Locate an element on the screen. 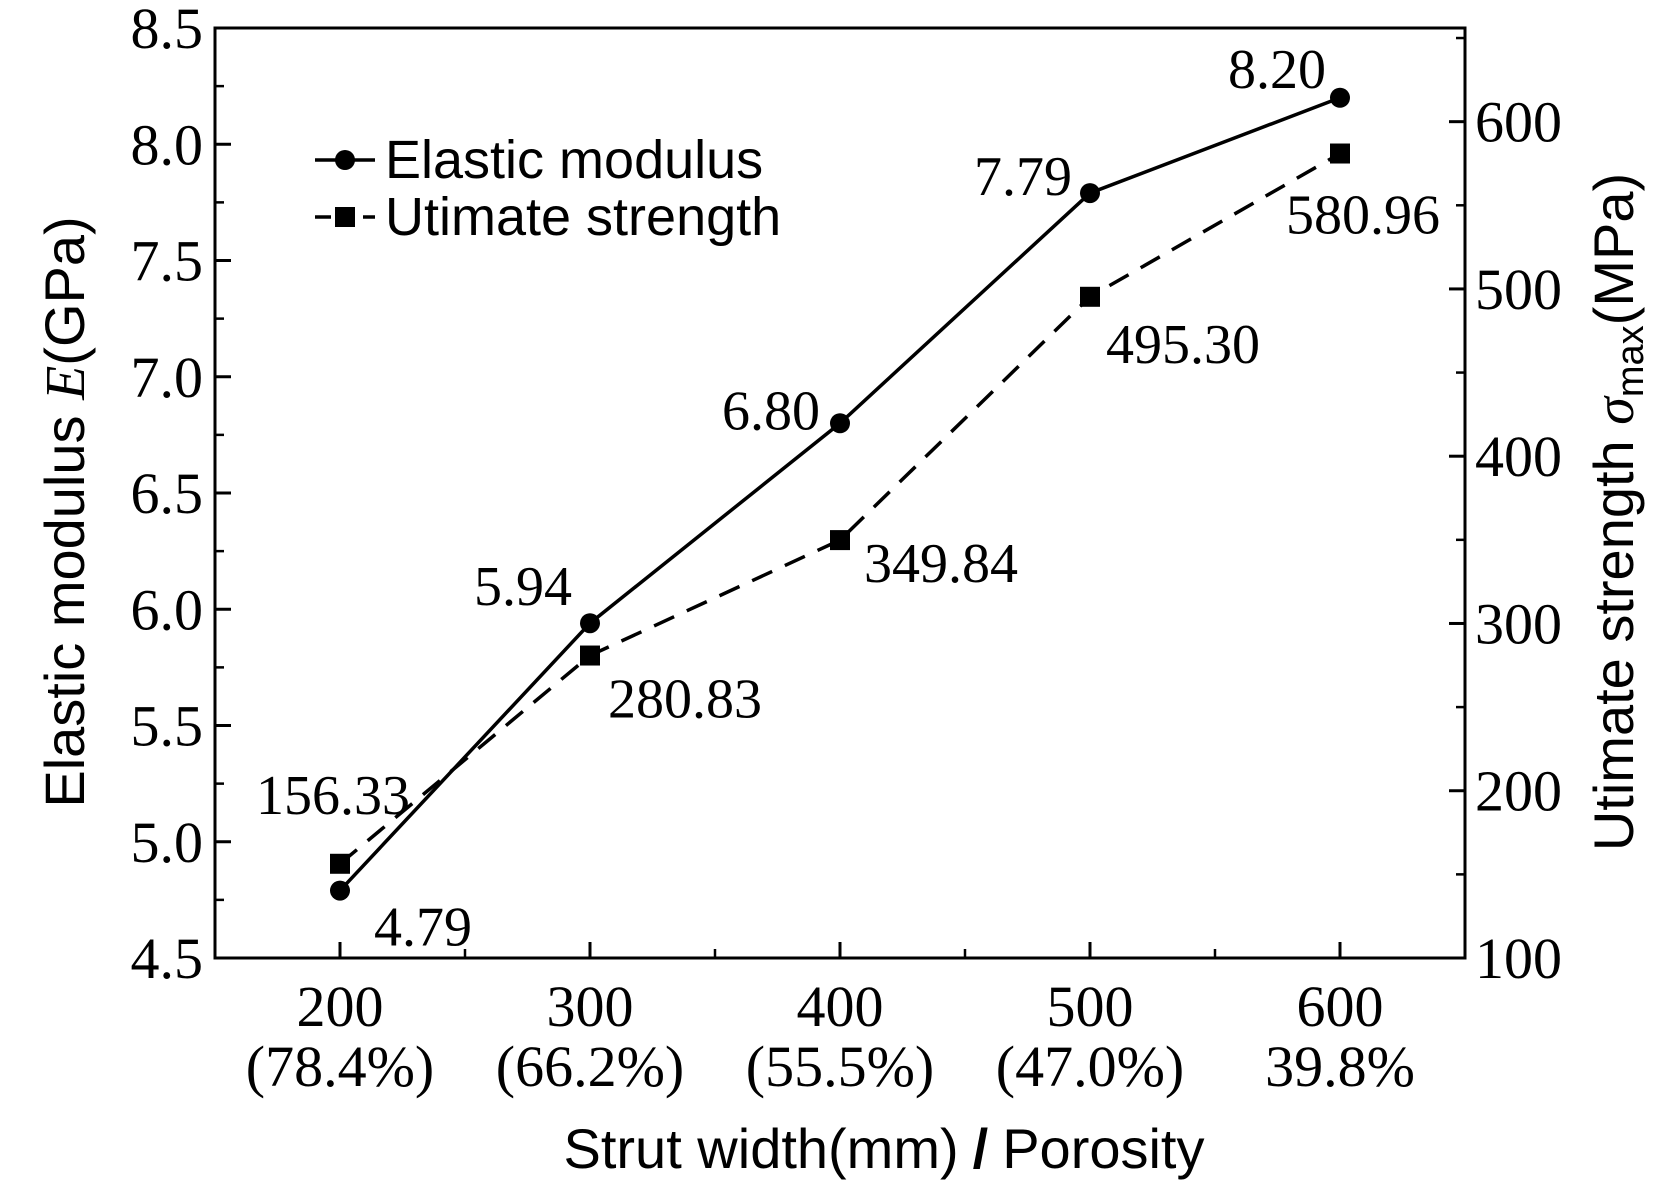 This screenshot has width=1675, height=1182. legend-marker-square is located at coordinates (345, 217).